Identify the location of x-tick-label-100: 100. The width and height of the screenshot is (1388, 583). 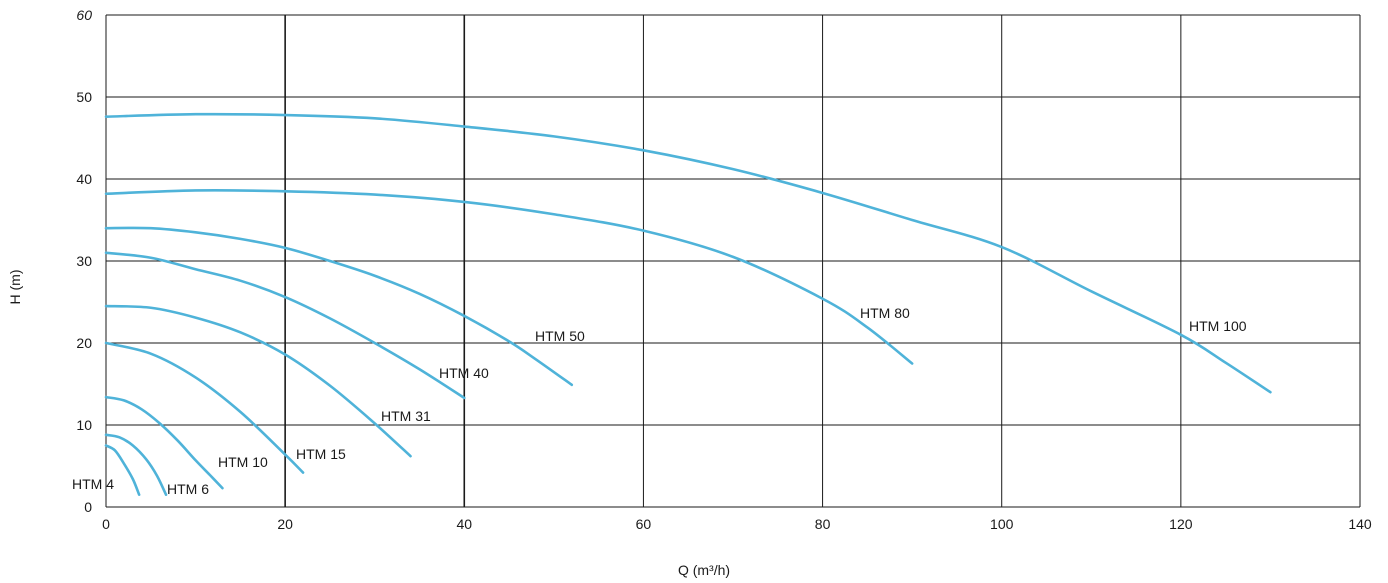
(1002, 524).